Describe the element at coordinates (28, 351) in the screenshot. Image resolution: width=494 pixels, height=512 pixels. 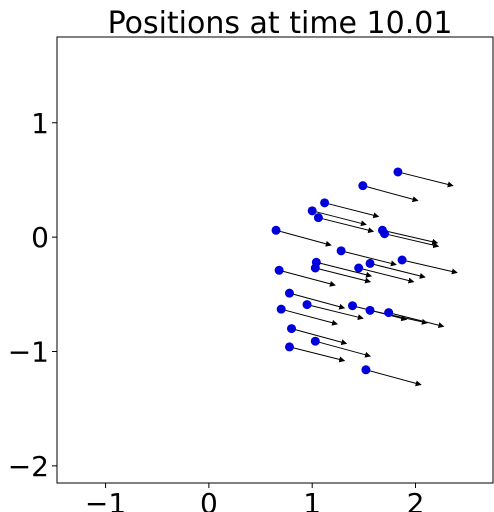
I see `y-tick-label: −1` at that location.